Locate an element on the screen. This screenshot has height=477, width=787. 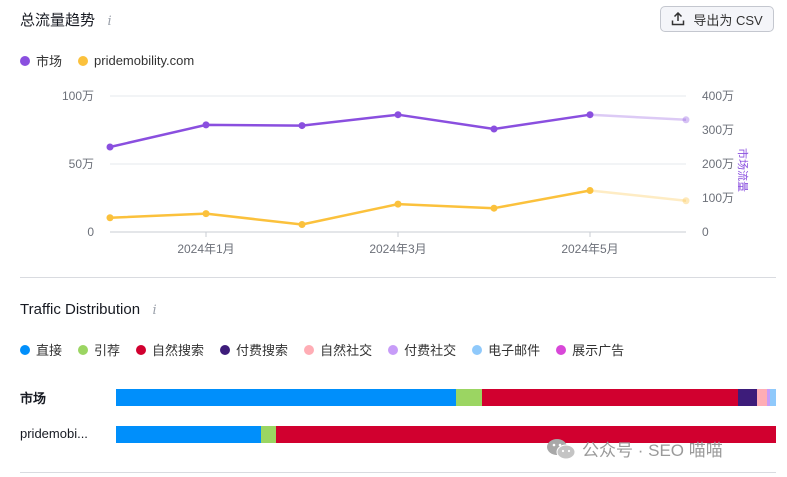
watermark-text: 公众号 · SEO 喵喵 is located at coordinates (652, 450).